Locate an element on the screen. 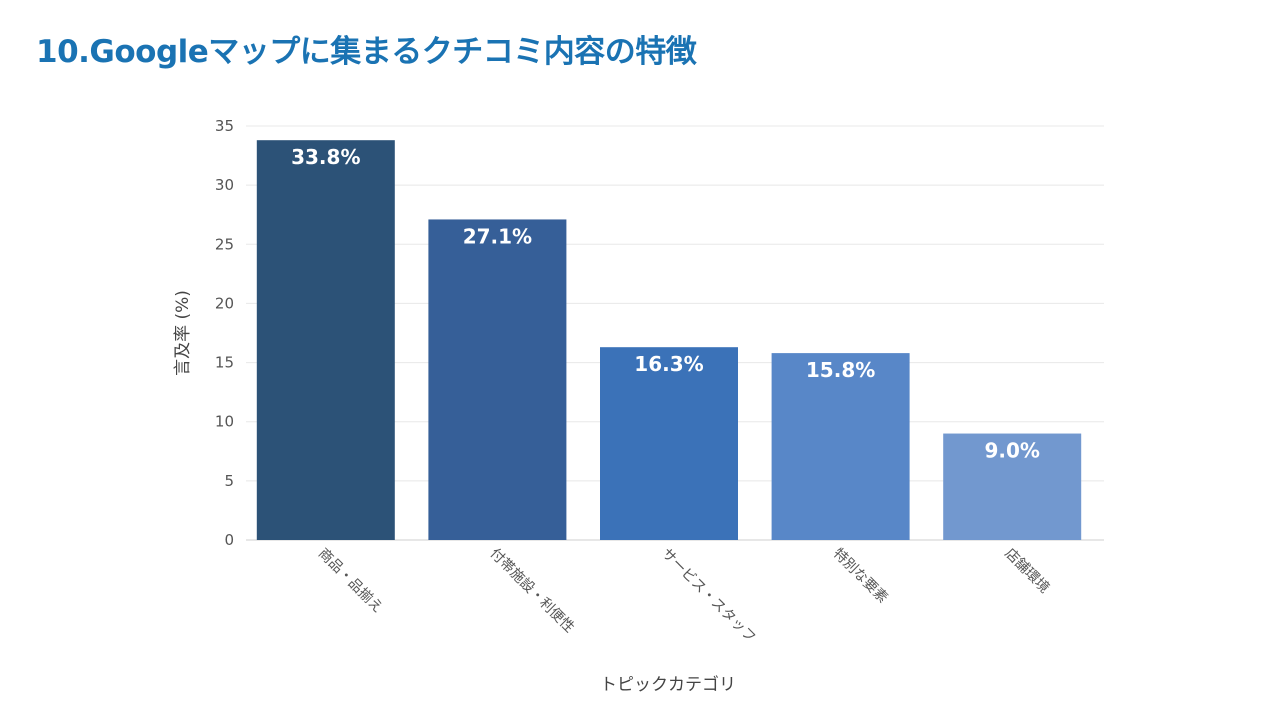  x-axis-title: トピックカテゴリ is located at coordinates (668, 684).